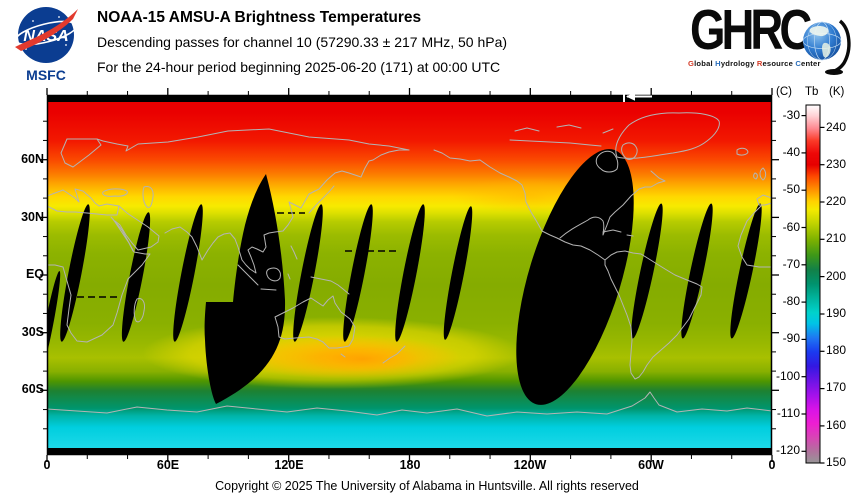 The width and height of the screenshot is (854, 502). Describe the element at coordinates (836, 425) in the screenshot. I see `cb-k-160: 160` at that location.